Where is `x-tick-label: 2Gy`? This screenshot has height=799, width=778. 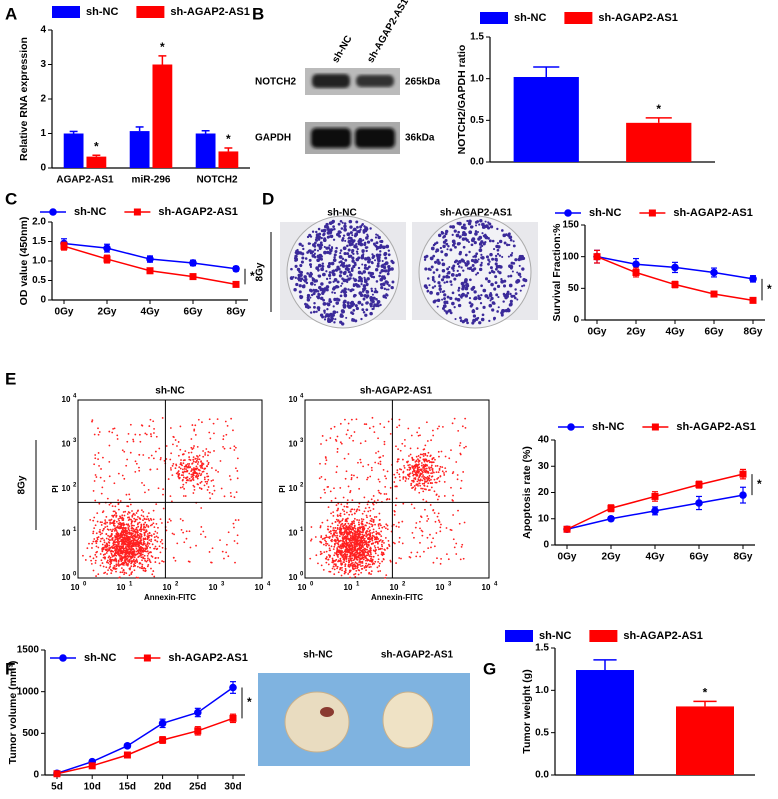 x-tick-label: 2Gy is located at coordinates (107, 312).